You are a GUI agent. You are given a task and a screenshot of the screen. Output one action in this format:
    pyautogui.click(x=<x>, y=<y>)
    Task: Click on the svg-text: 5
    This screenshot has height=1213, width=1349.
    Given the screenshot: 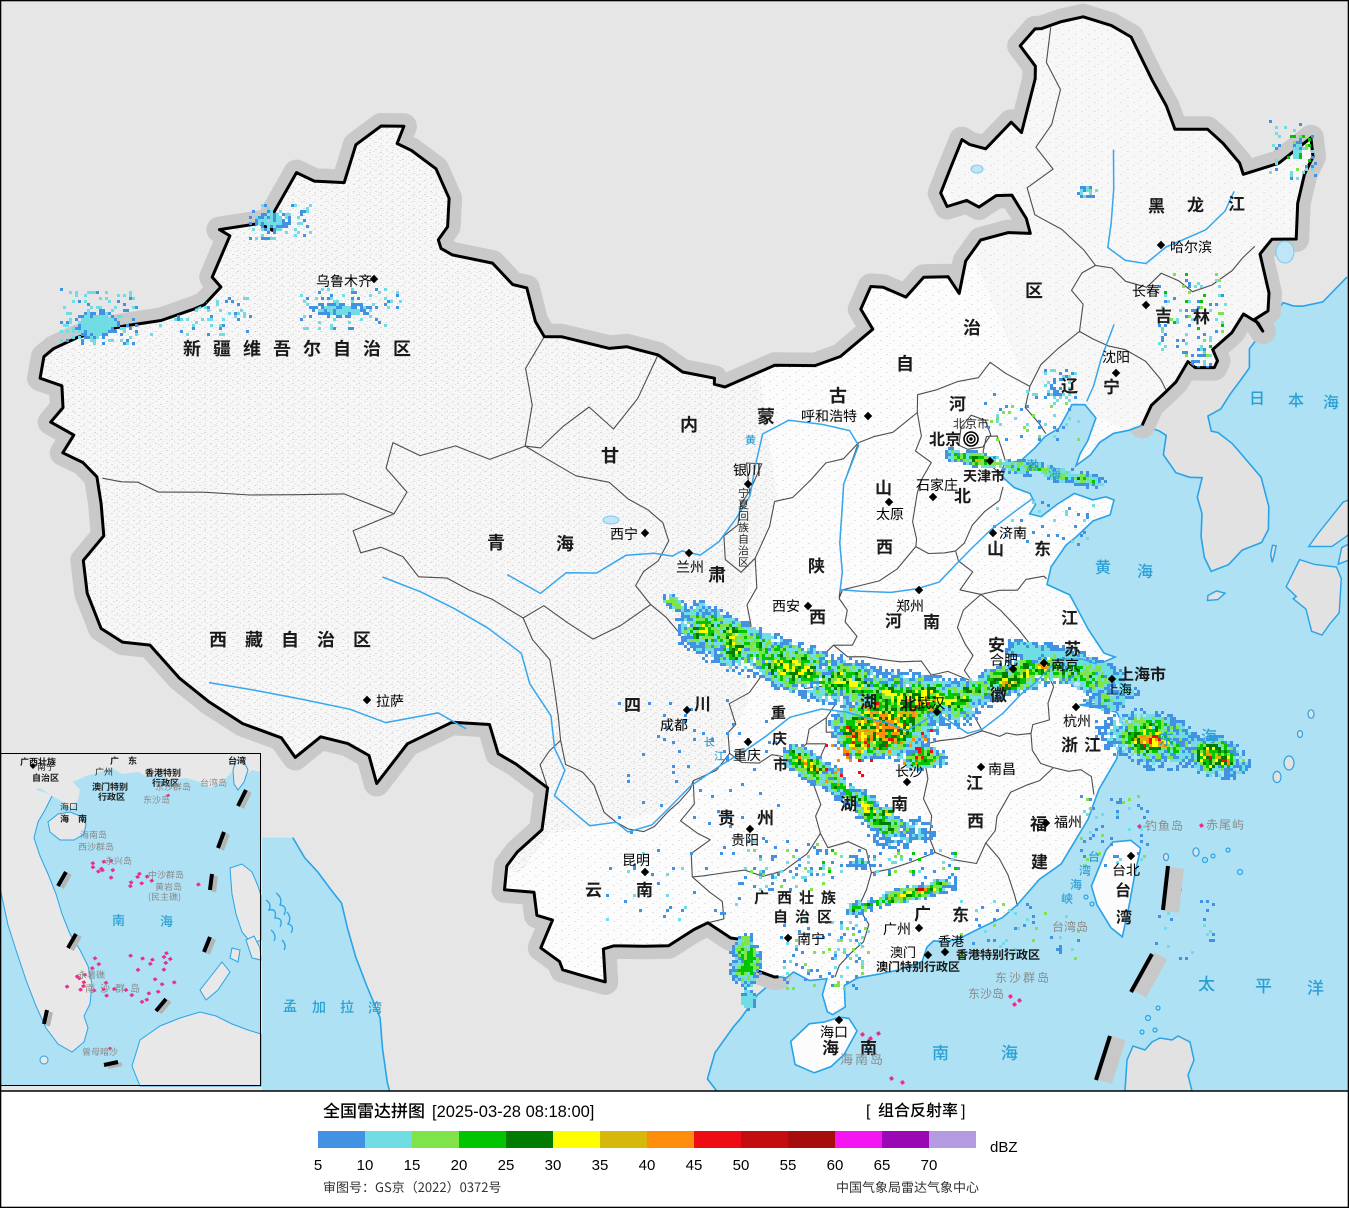 What is the action you would take?
    pyautogui.click(x=318, y=1165)
    